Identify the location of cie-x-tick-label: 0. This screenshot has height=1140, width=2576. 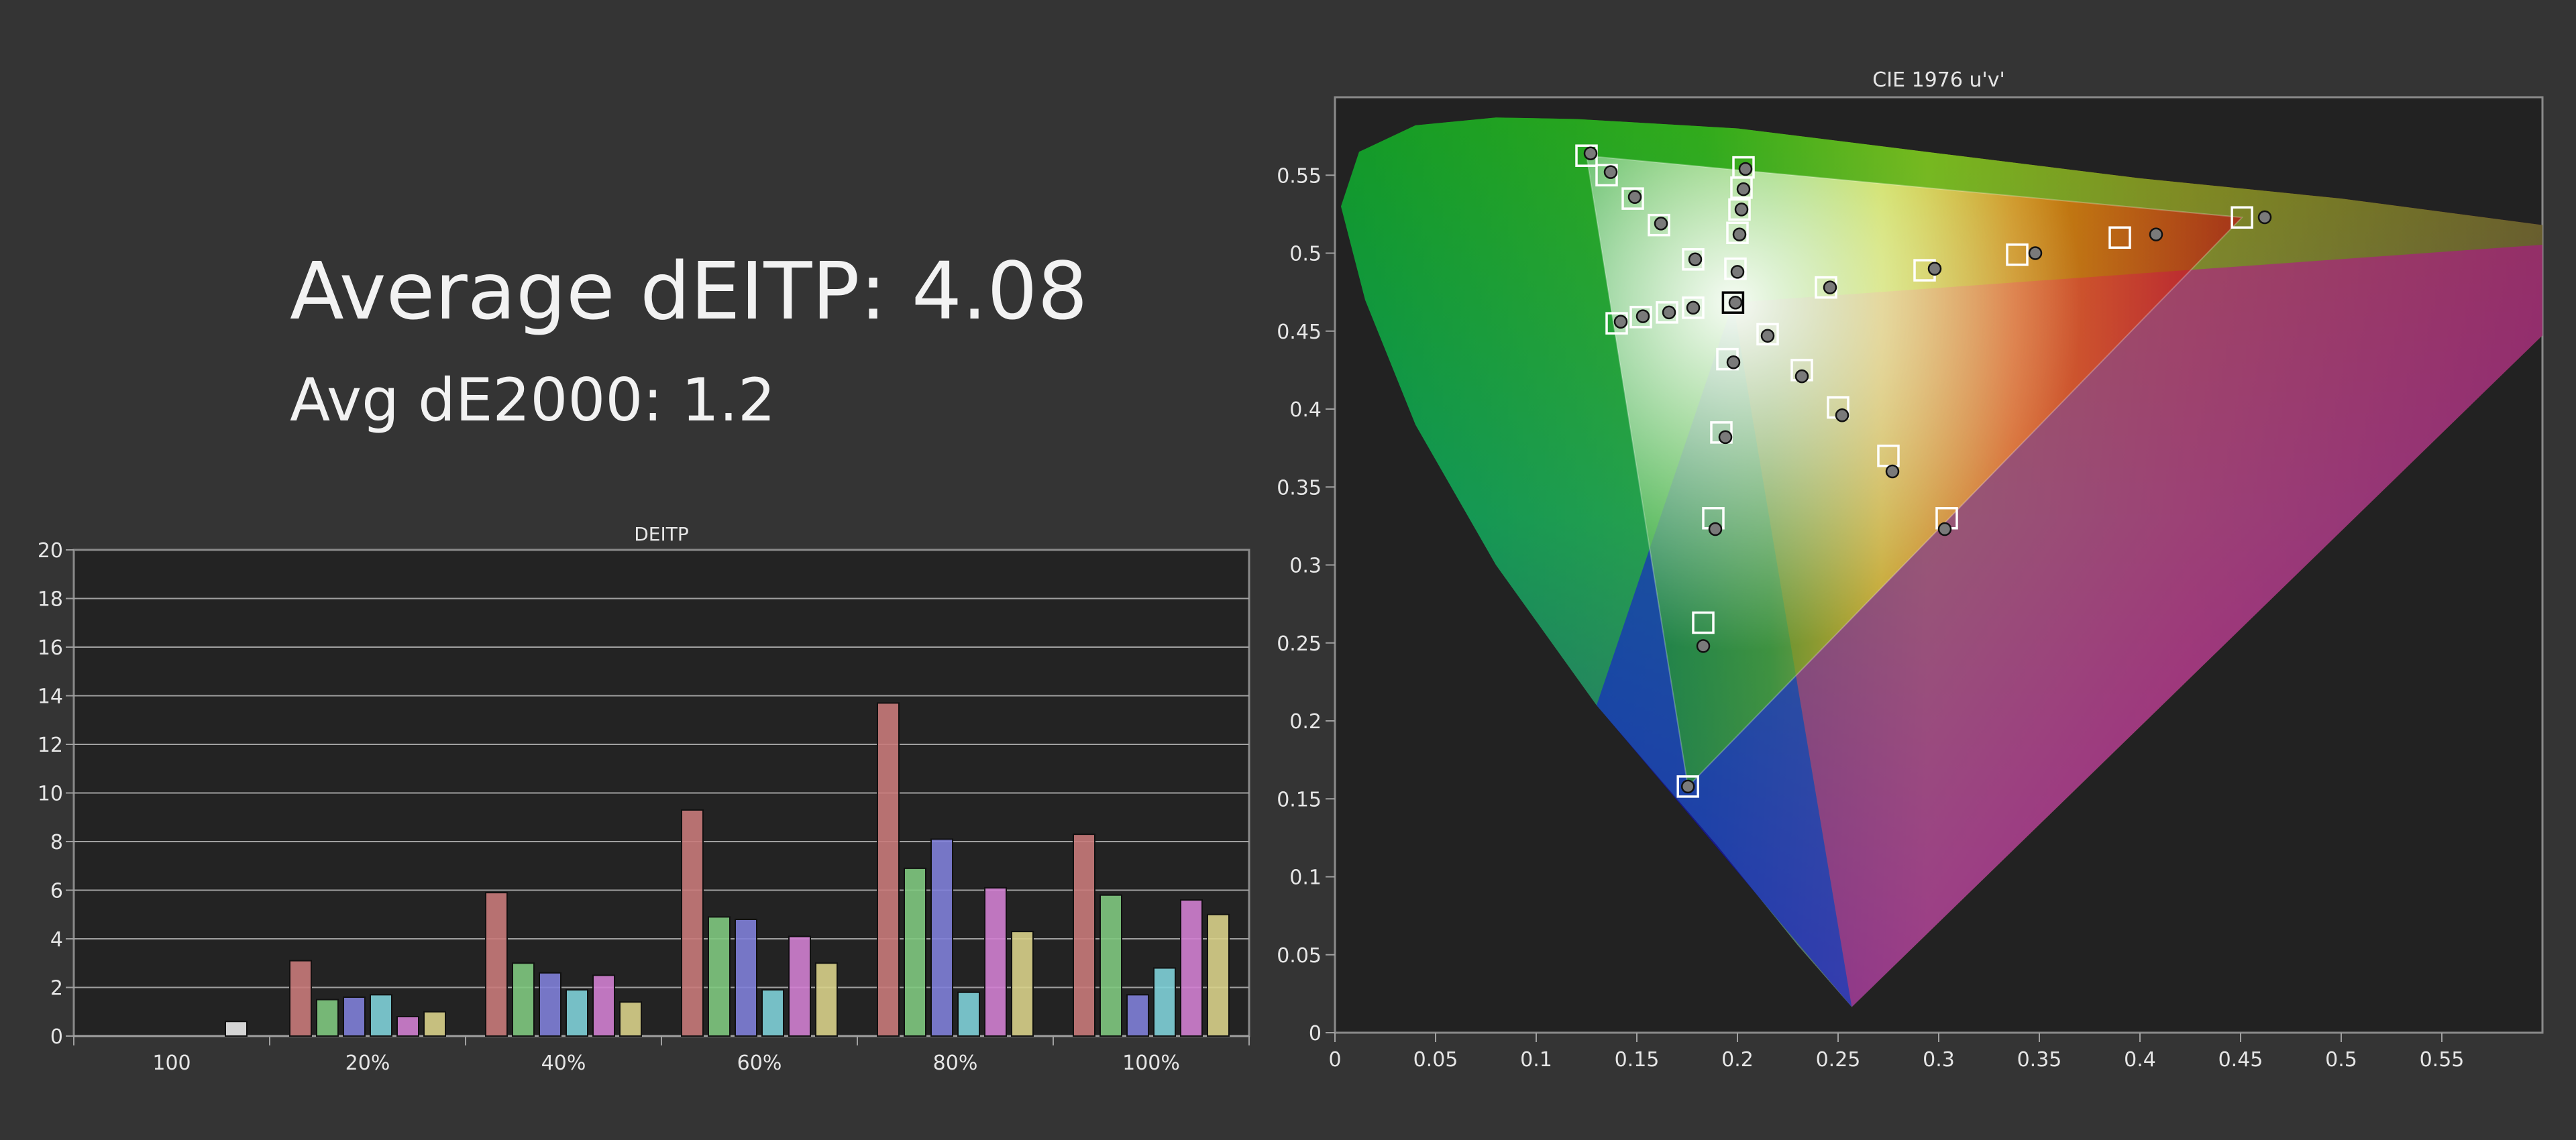
(1334, 1060).